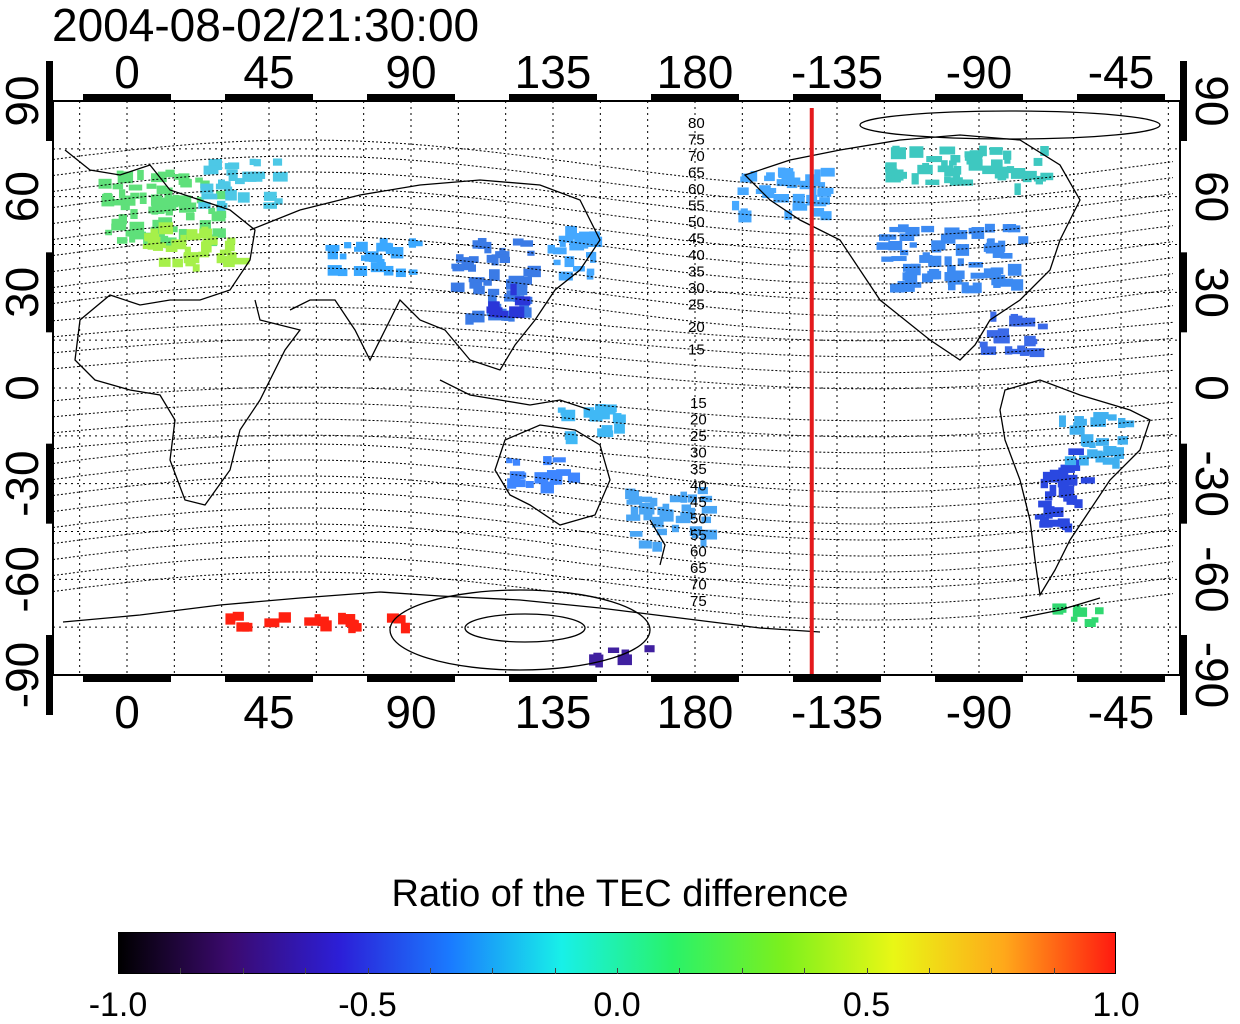  What do you see at coordinates (266, 25) in the screenshot?
I see `timestamp-title: 2004-08-02/21:30:00` at bounding box center [266, 25].